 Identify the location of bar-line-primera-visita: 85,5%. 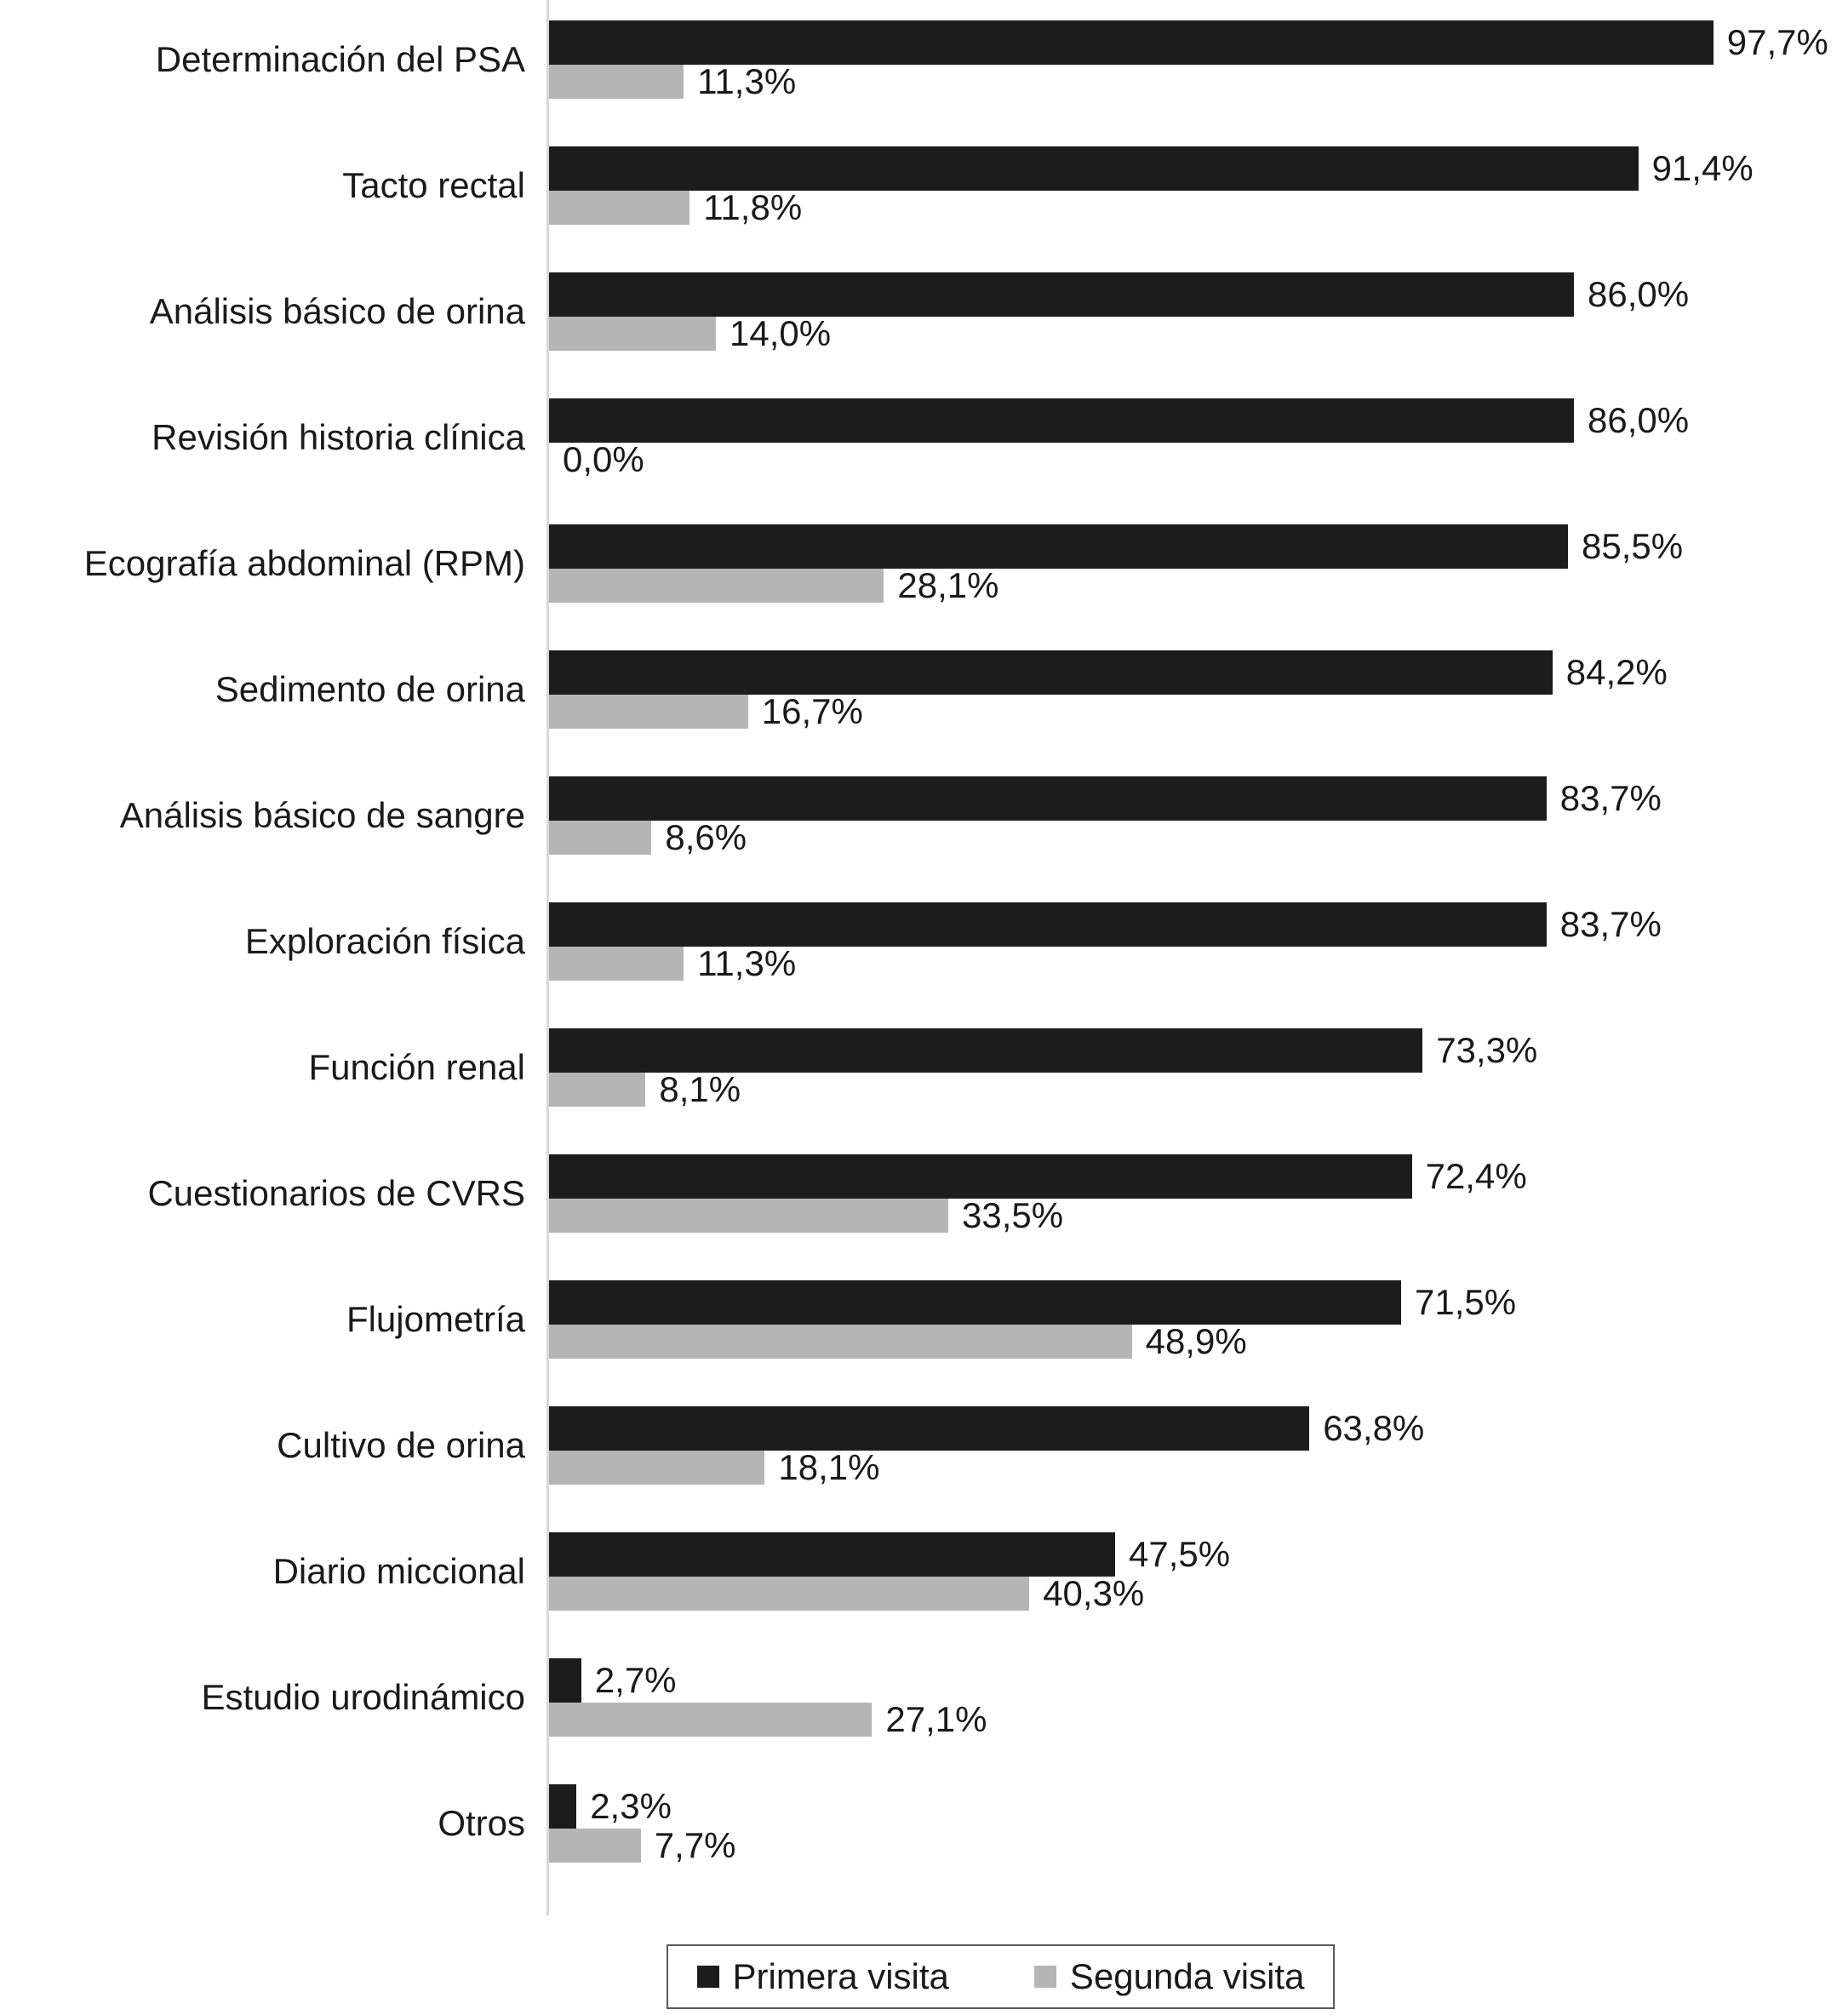
(1198, 546).